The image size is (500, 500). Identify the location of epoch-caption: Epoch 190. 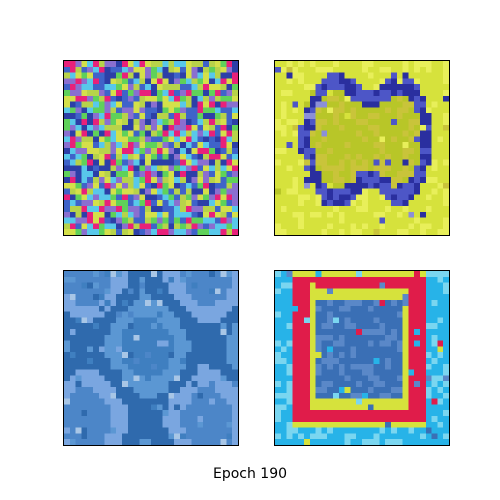
(250, 474).